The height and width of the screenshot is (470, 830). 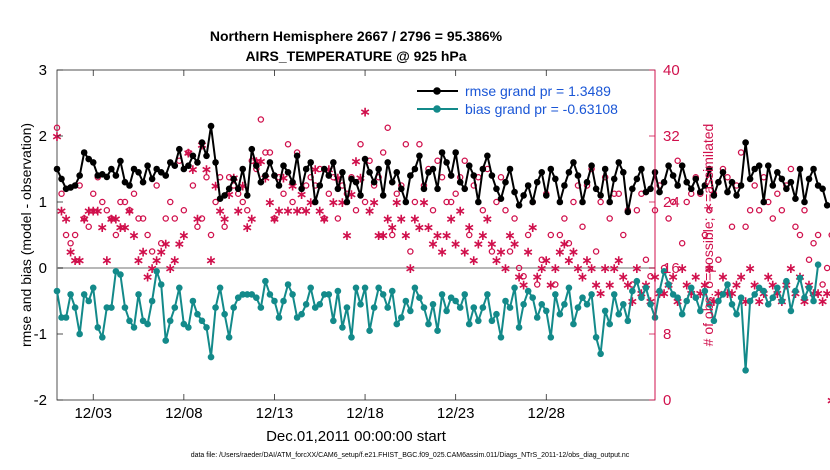 I want to click on y-tick-label-left: 2, so click(x=43, y=136).